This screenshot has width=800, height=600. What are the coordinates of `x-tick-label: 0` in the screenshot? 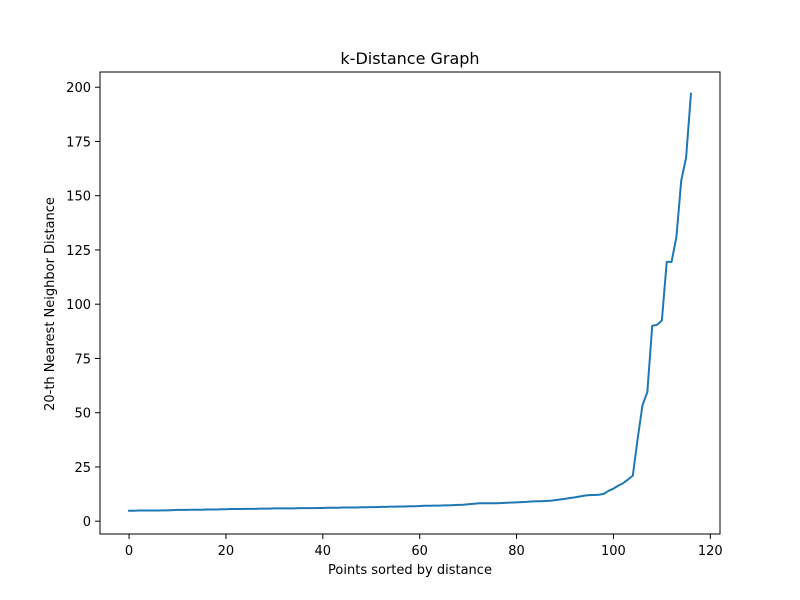 It's located at (129, 551).